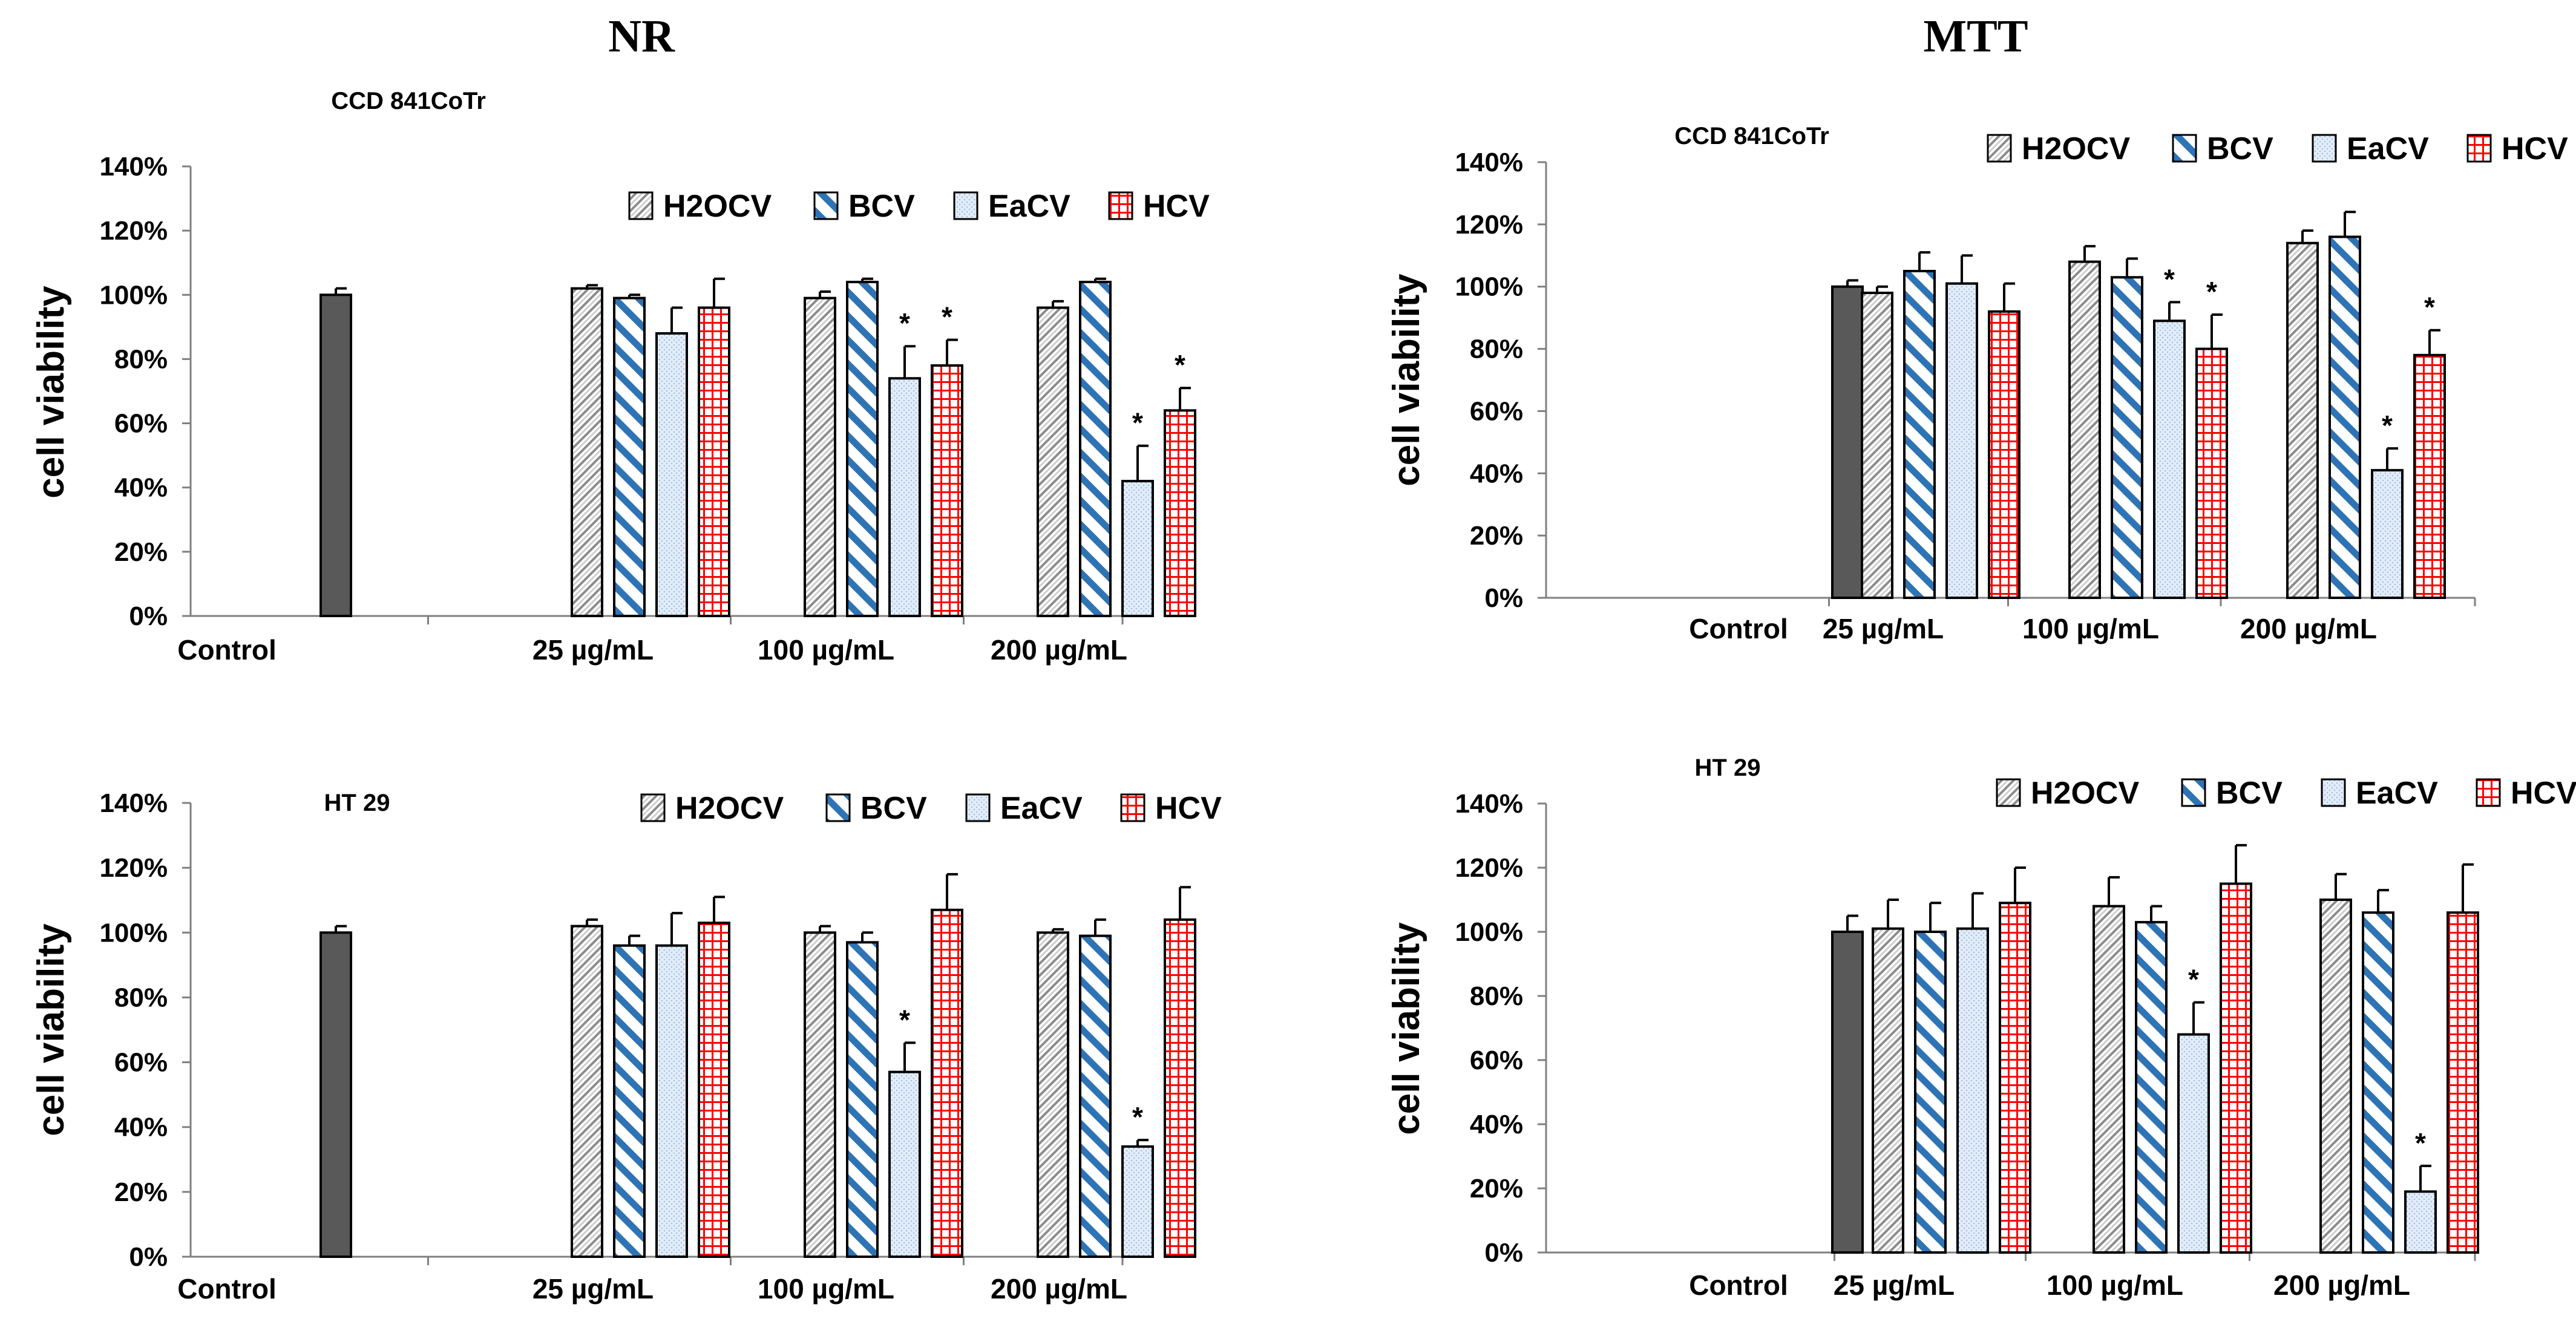  Describe the element at coordinates (408, 101) in the screenshot. I see `panel-subtitle: CCD 841CoTr` at that location.